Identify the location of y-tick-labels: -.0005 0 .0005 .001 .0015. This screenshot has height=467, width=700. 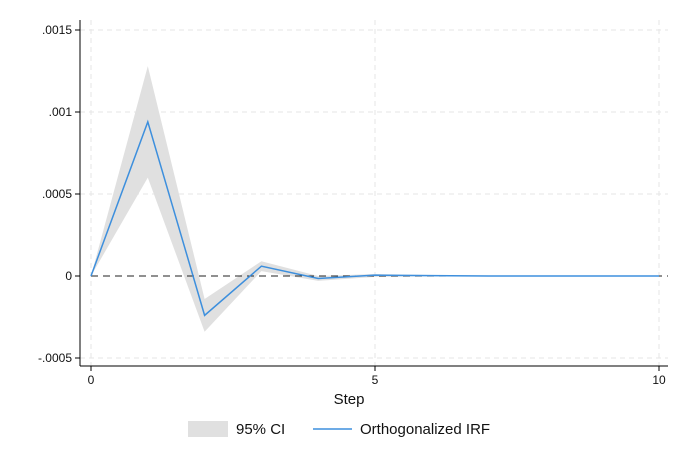
(55, 194).